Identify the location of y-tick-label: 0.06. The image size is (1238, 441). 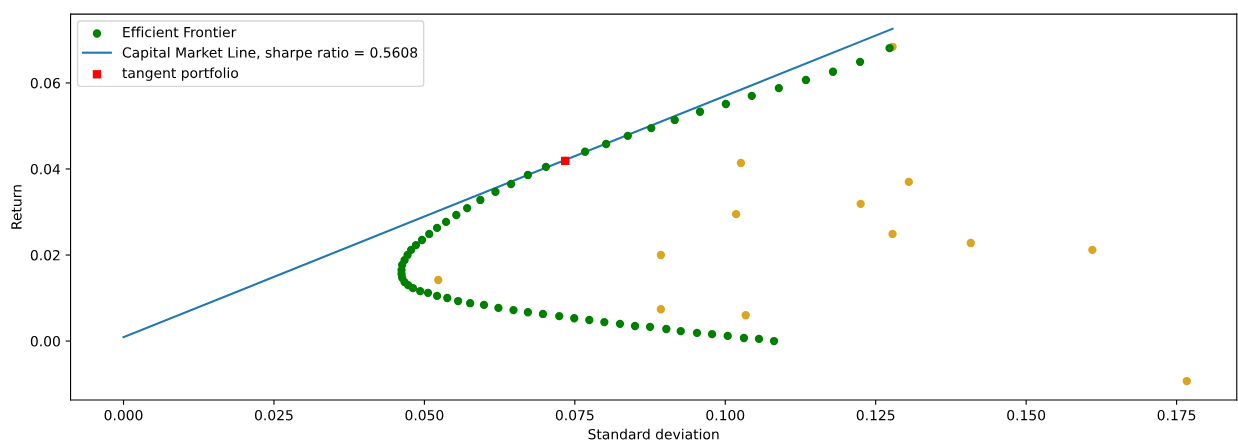
(45, 83).